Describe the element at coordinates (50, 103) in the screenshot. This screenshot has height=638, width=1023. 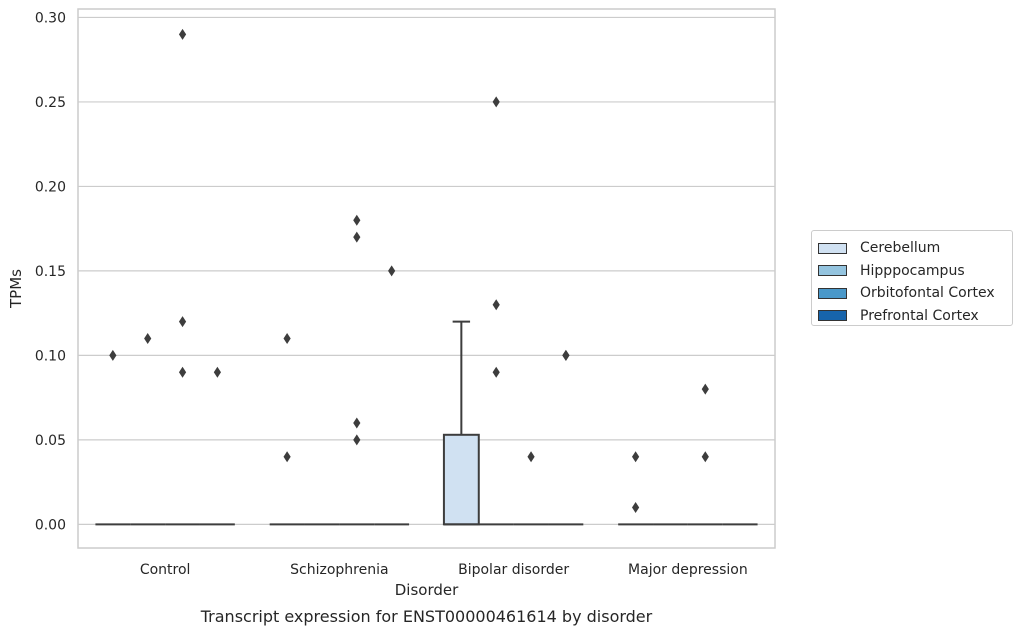
I see `y-tick-label: 0.25` at that location.